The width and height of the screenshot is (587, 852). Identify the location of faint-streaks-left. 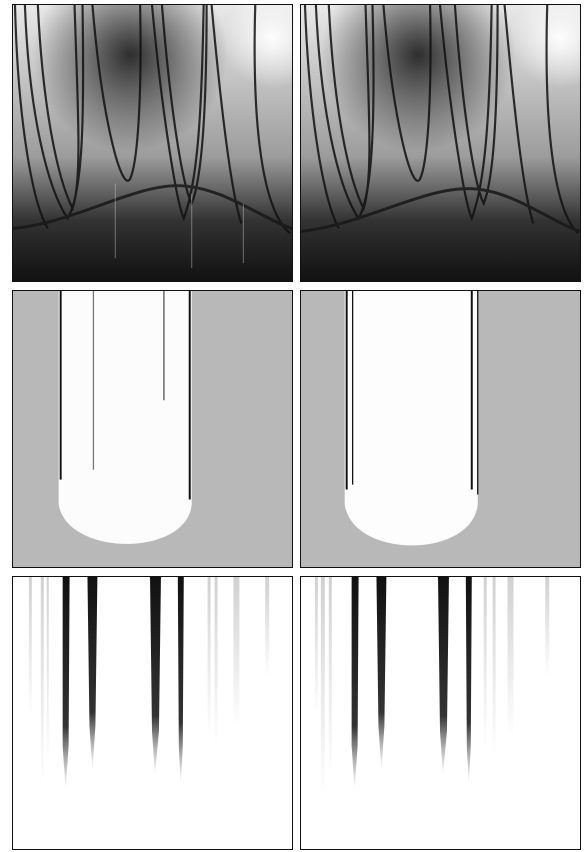
(149, 681).